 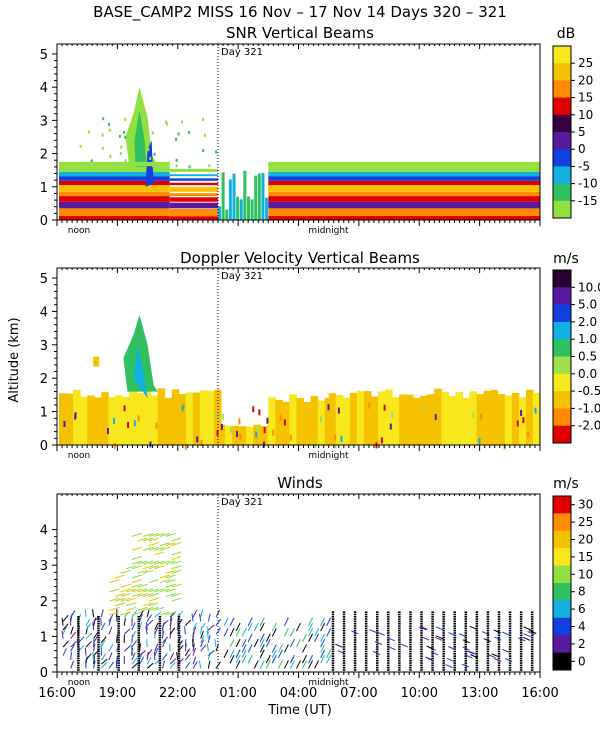 I want to click on midnight-label: midnight, so click(x=328, y=683).